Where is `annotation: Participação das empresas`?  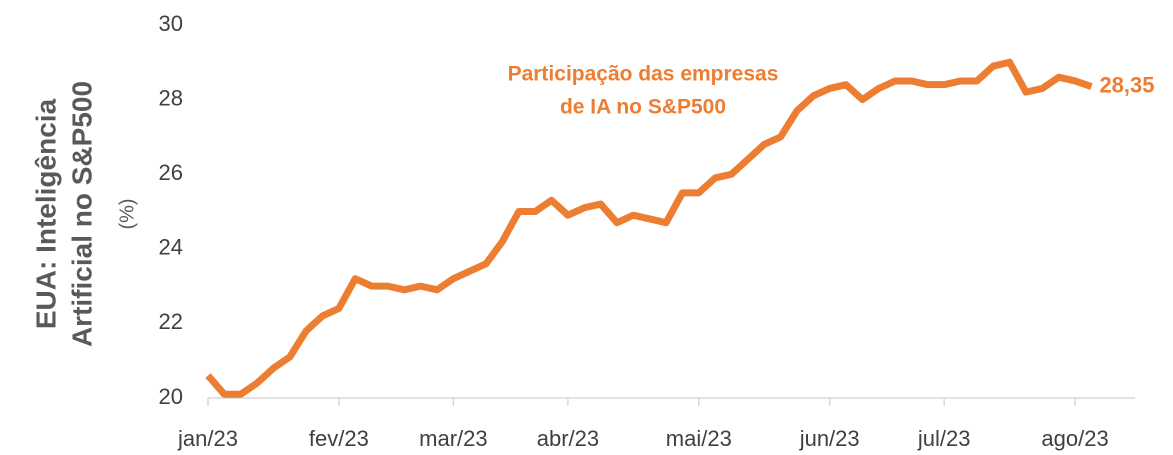
annotation: Participação das empresas is located at coordinates (643, 74).